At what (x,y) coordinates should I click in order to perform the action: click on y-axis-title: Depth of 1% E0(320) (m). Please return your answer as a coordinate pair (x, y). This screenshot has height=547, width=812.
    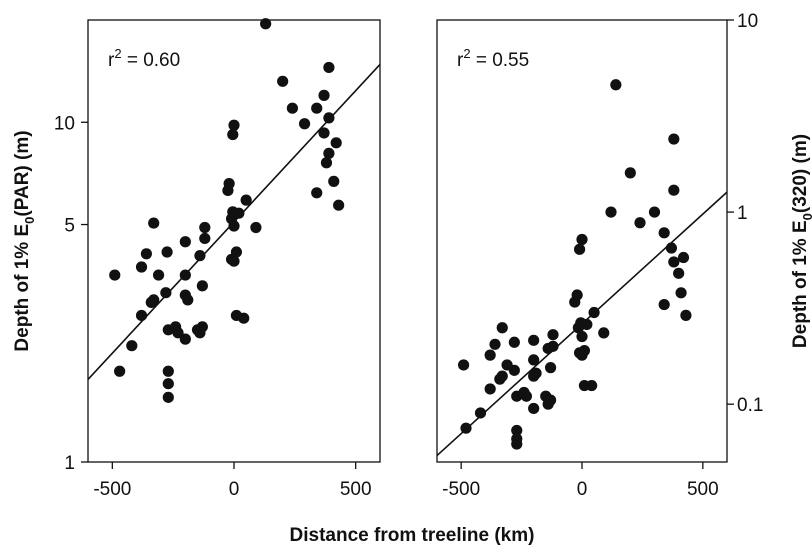
    Looking at the image, I should click on (801, 241).